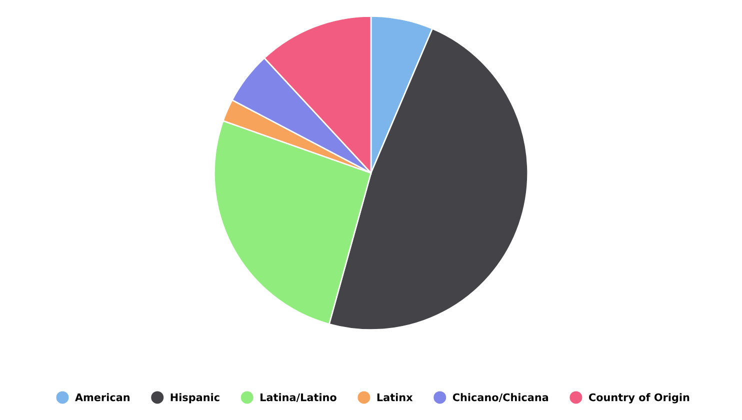 This screenshot has height=420, width=742. What do you see at coordinates (500, 397) in the screenshot?
I see `legend-label: Chicano/Chicana` at bounding box center [500, 397].